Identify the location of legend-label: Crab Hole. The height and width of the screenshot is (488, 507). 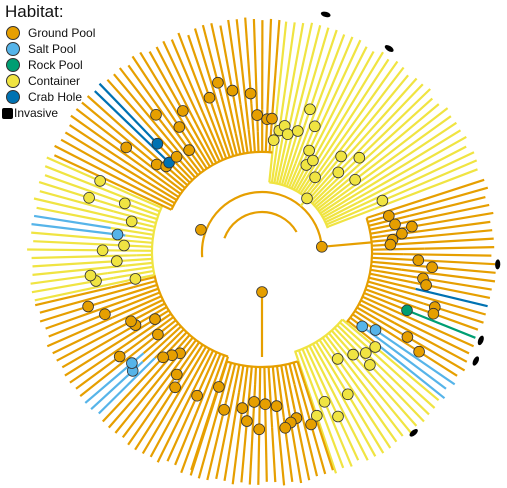
(55, 97).